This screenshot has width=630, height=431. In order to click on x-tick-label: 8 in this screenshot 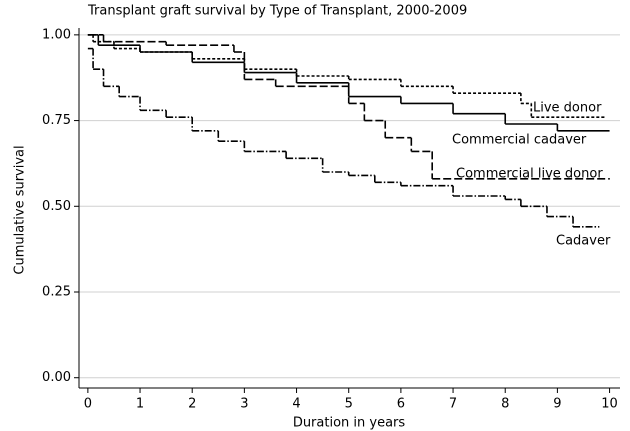, I will do `click(505, 404)`.